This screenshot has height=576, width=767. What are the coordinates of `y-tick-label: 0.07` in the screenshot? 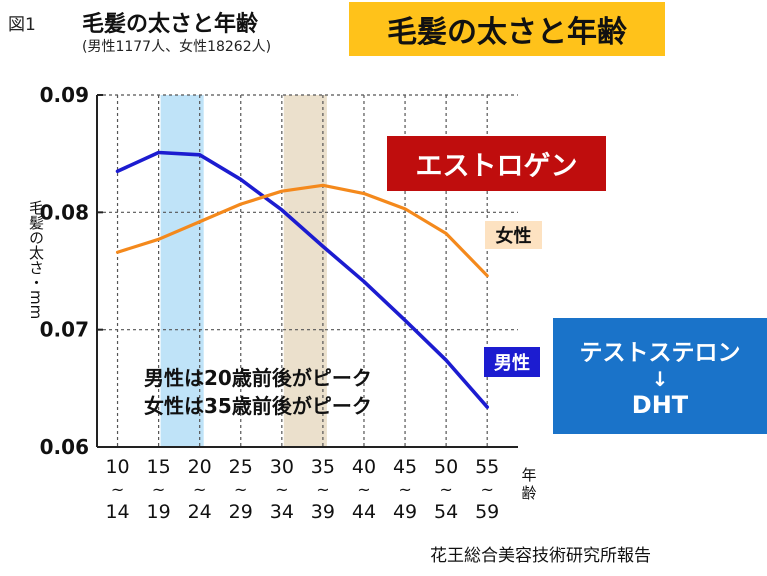 It's located at (64, 330).